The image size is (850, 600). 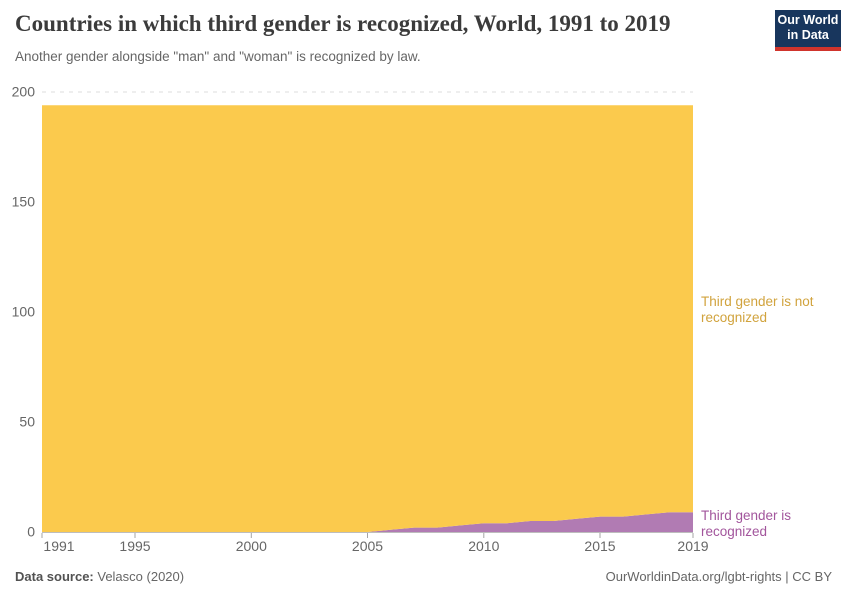 What do you see at coordinates (808, 20) in the screenshot?
I see `logo-line-1: Our World` at bounding box center [808, 20].